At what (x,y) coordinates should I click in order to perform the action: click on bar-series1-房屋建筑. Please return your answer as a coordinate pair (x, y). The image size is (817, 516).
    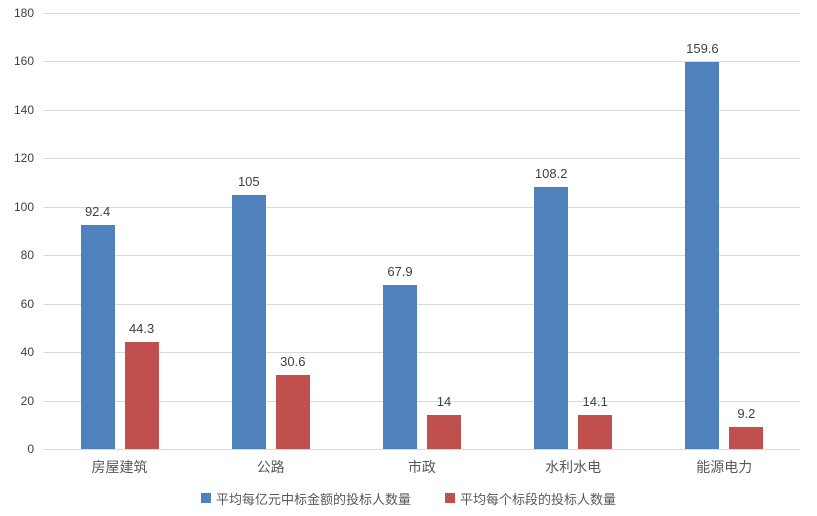
    Looking at the image, I should click on (97, 337).